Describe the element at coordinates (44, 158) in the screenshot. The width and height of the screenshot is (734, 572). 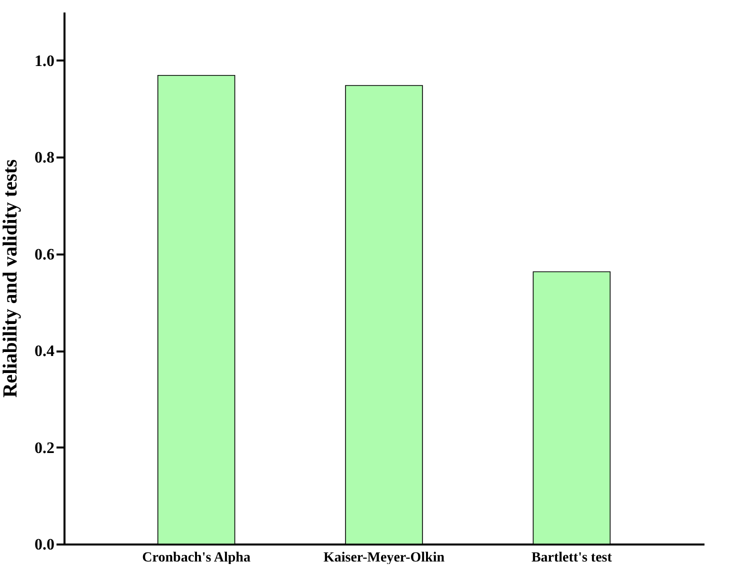
I see `y-tick-label: 0.8` at that location.